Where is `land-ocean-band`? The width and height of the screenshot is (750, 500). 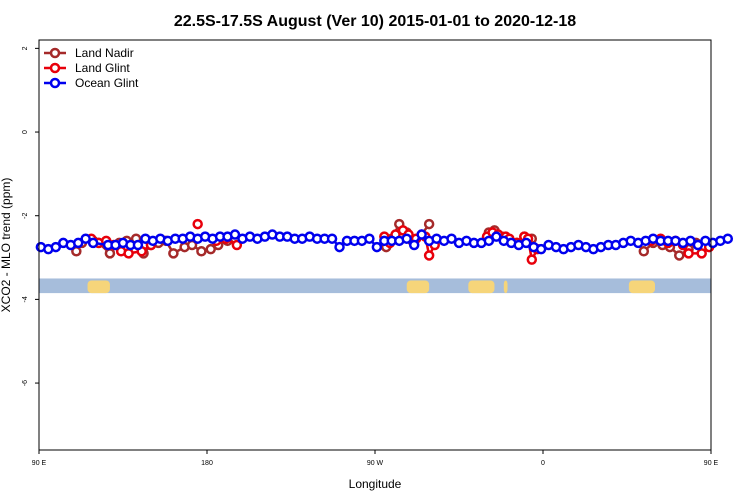
land-ocean-band is located at coordinates (375, 286).